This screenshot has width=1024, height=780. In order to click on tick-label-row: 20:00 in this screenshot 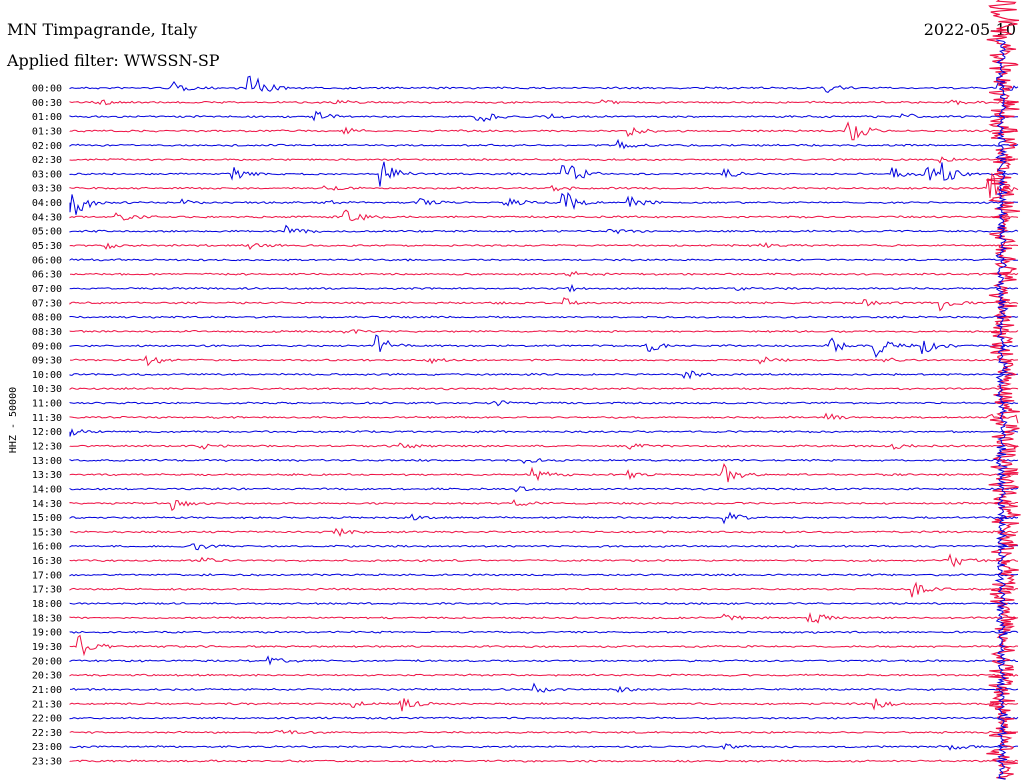, I will do `click(47, 661)`.